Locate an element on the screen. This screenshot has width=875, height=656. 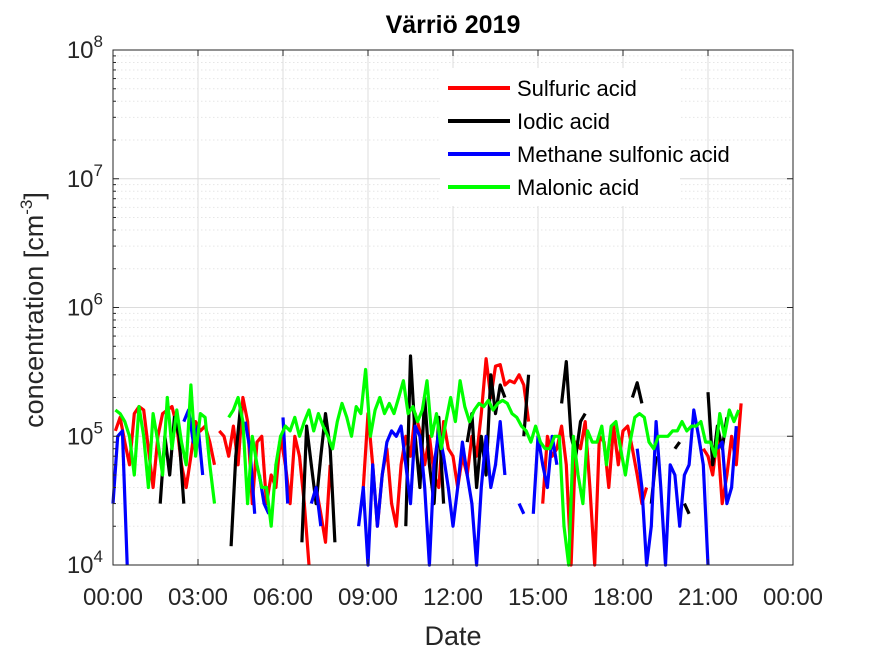
y-axis-label: concentration [cm-3] is located at coordinates (33, 310).